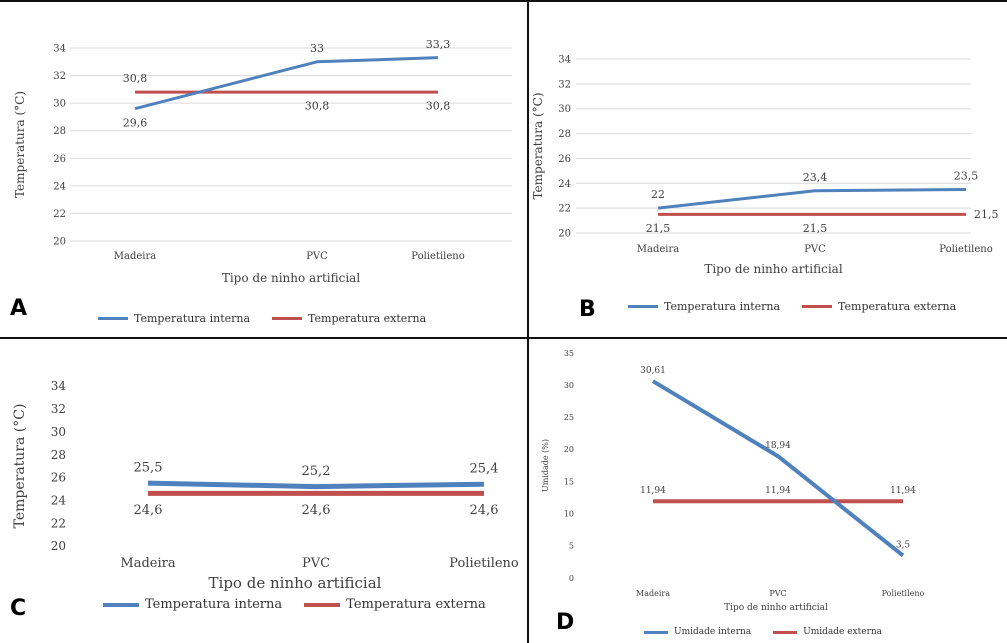 The image size is (1007, 643). I want to click on data-label: 23,5, so click(966, 176).